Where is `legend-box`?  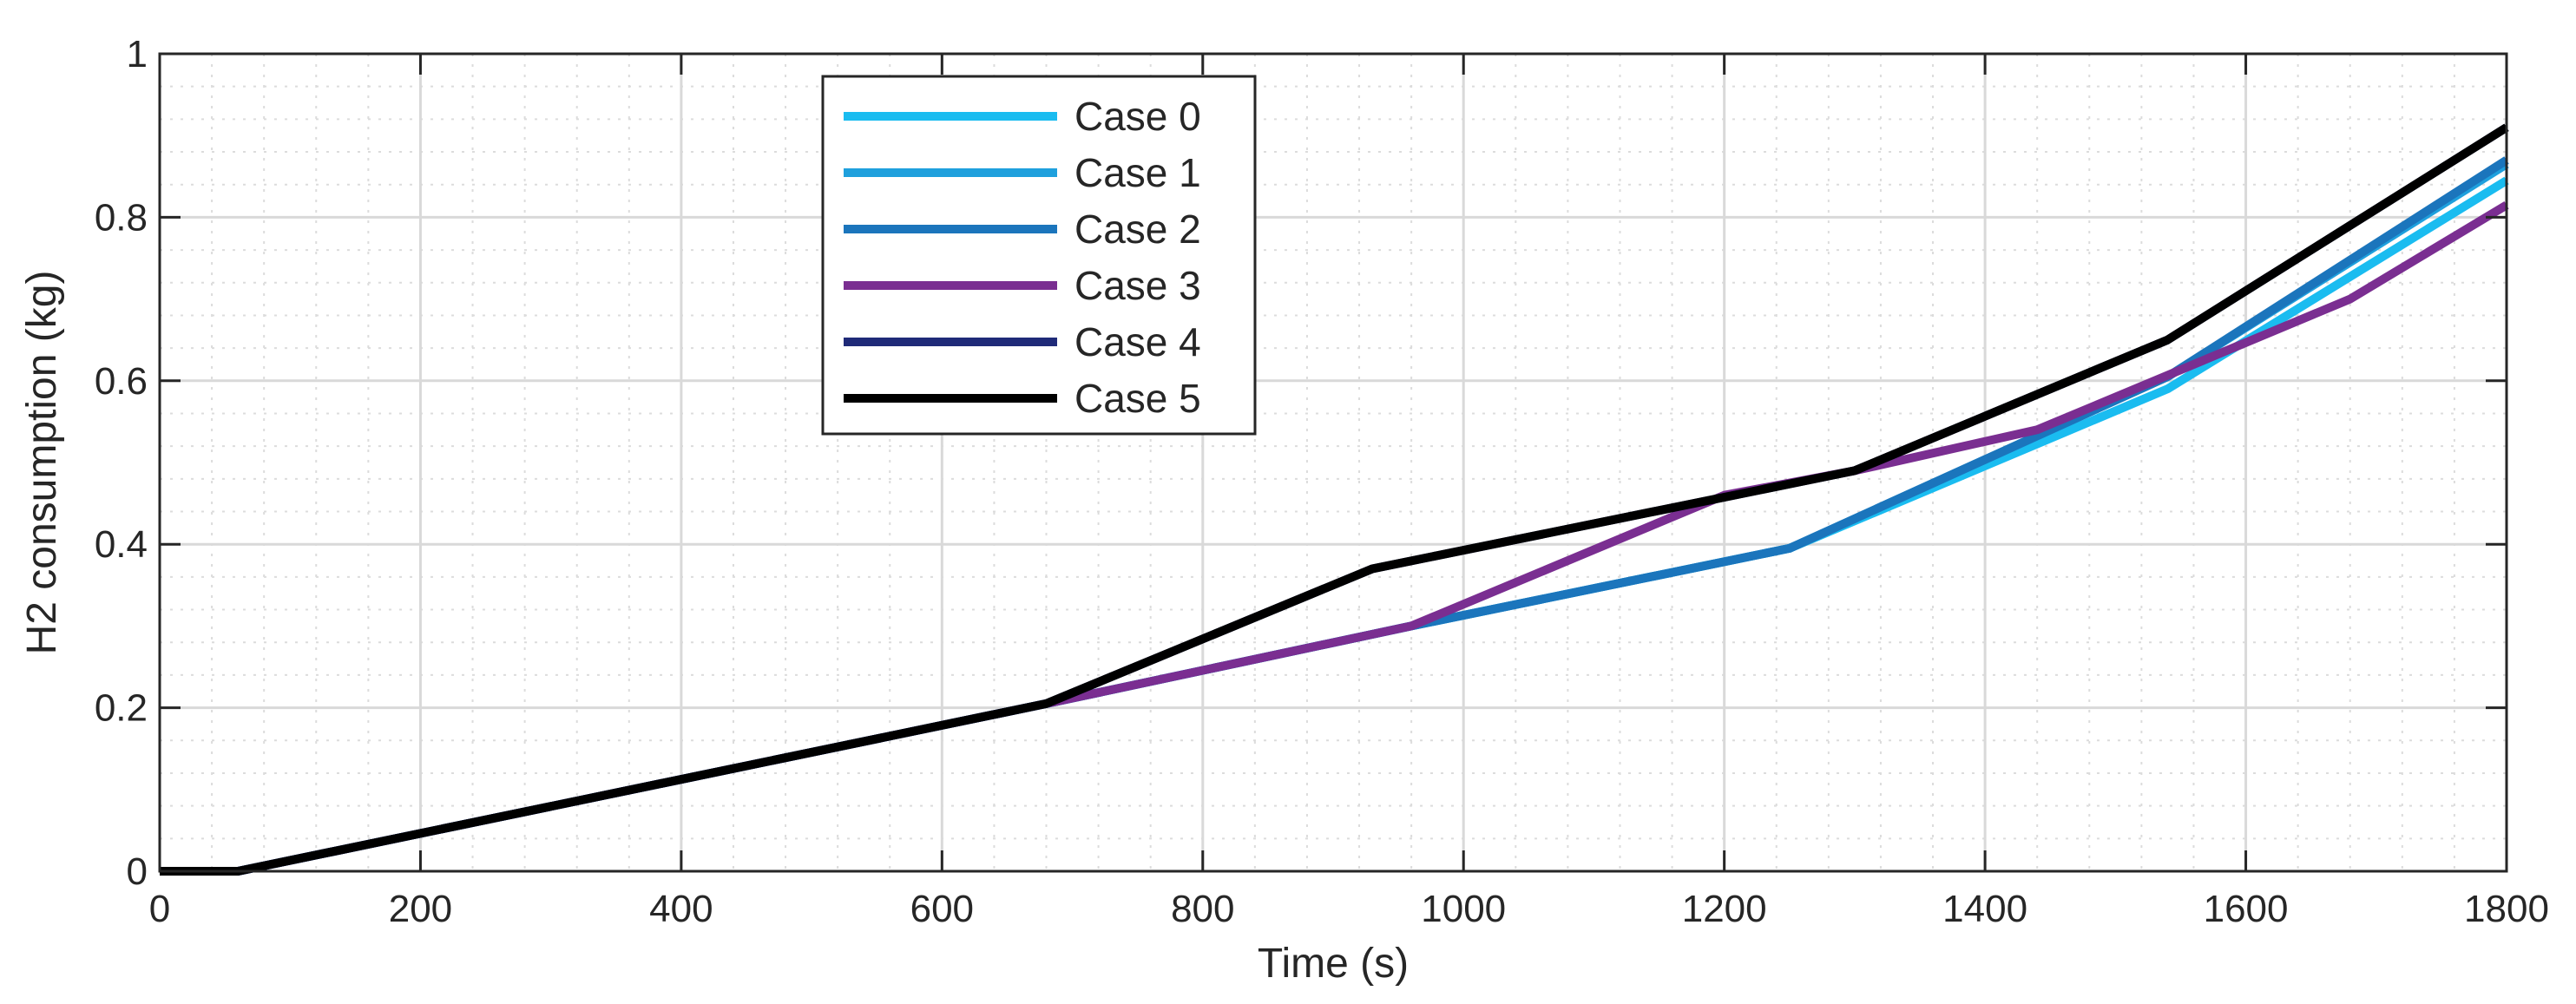 legend-box is located at coordinates (1039, 256).